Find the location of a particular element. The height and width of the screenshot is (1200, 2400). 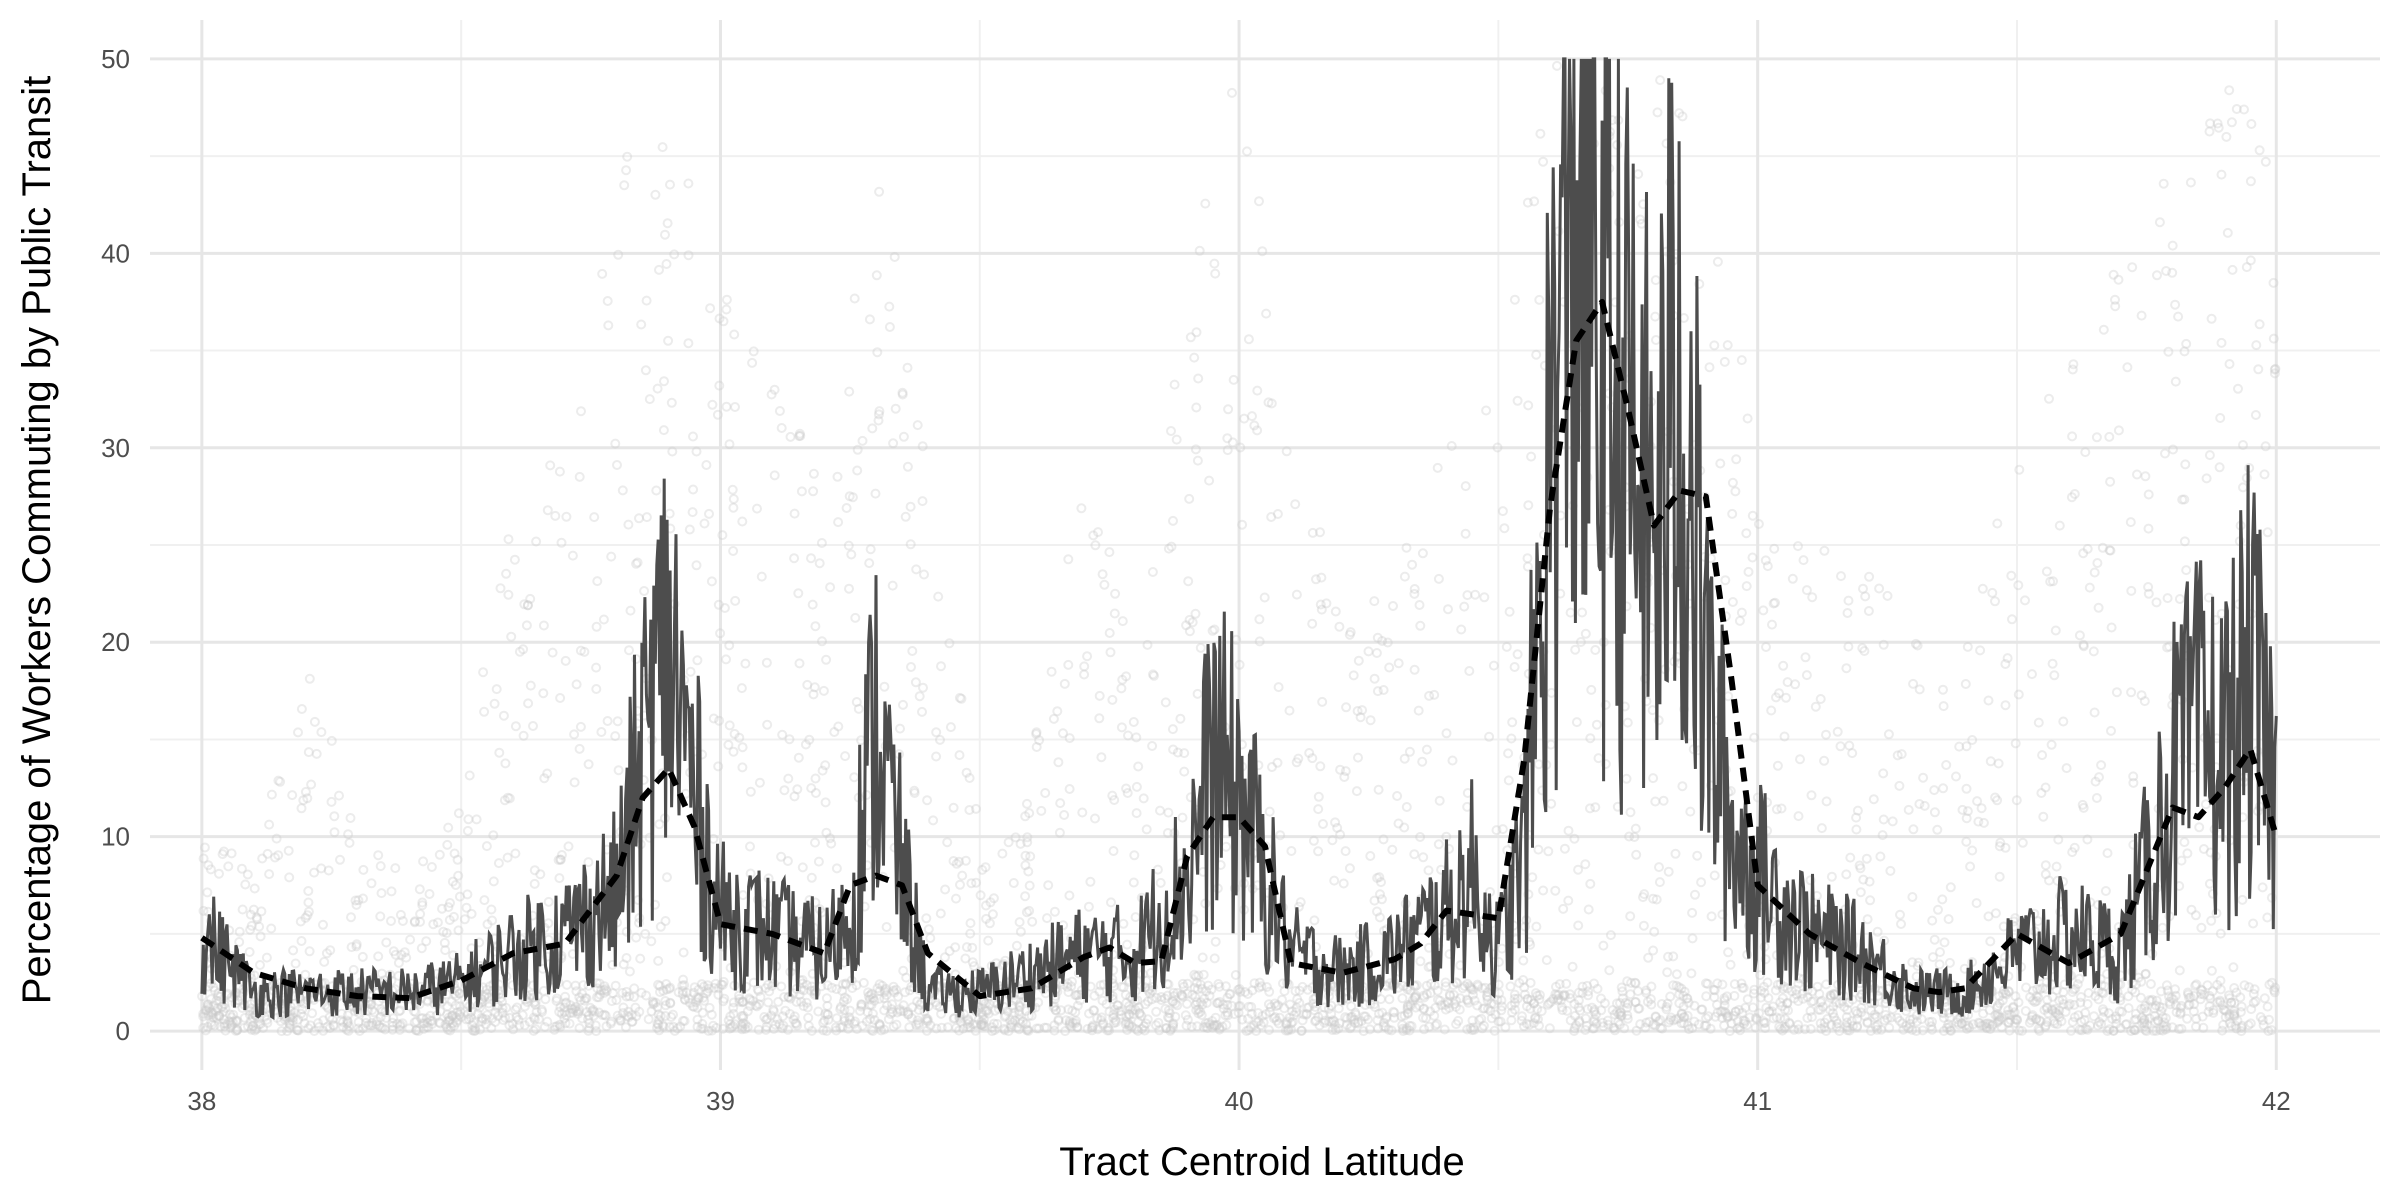

y-tick-label: 40 is located at coordinates (115, 253).